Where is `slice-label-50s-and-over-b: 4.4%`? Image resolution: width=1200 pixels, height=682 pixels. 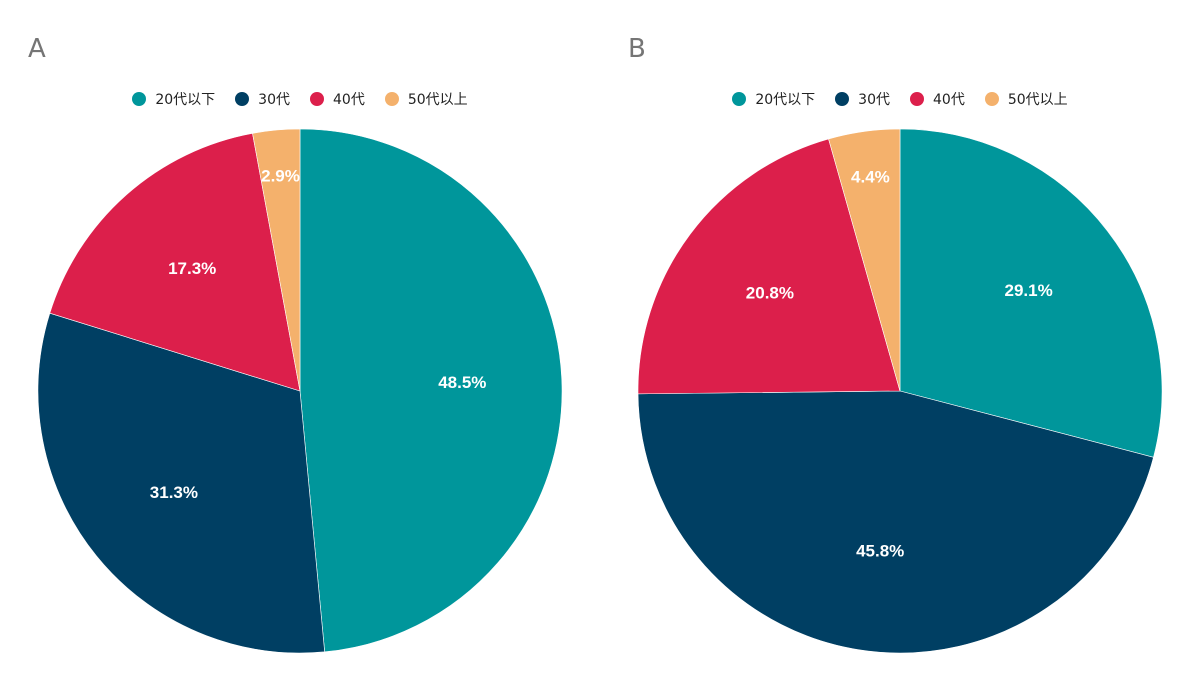 slice-label-50s-and-over-b: 4.4% is located at coordinates (870, 177).